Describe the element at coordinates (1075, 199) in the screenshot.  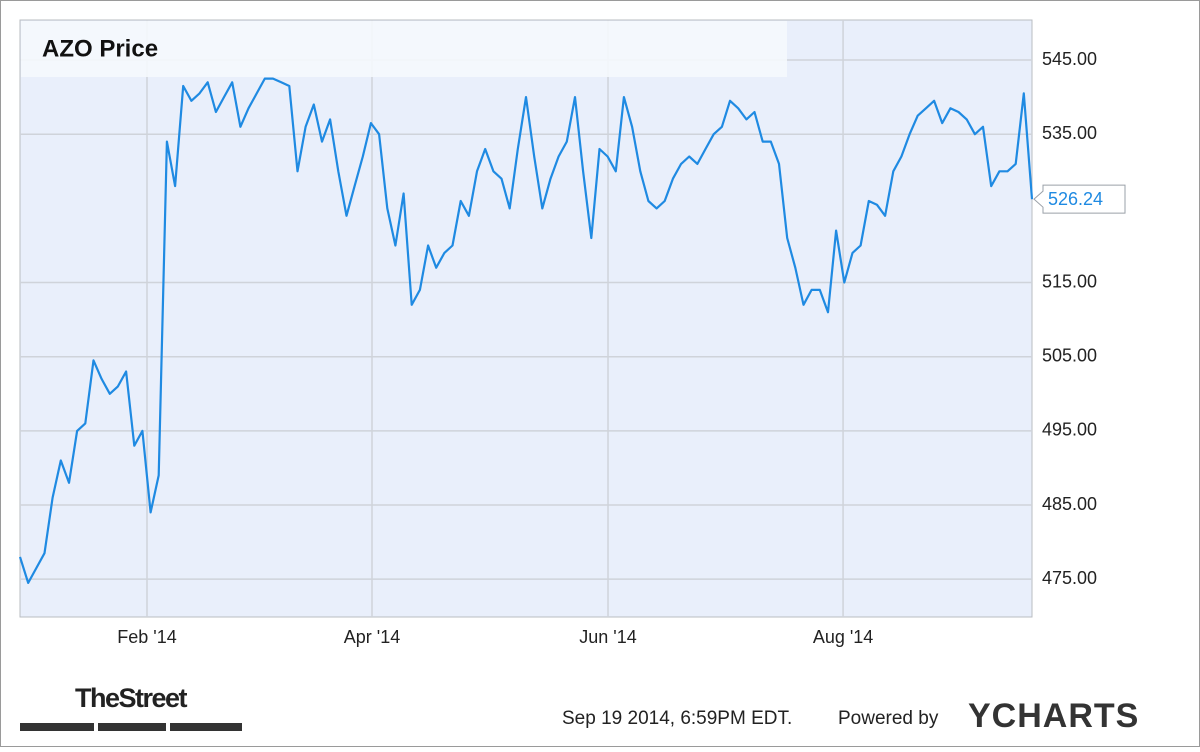
I see `last-value-label: 526.24` at that location.